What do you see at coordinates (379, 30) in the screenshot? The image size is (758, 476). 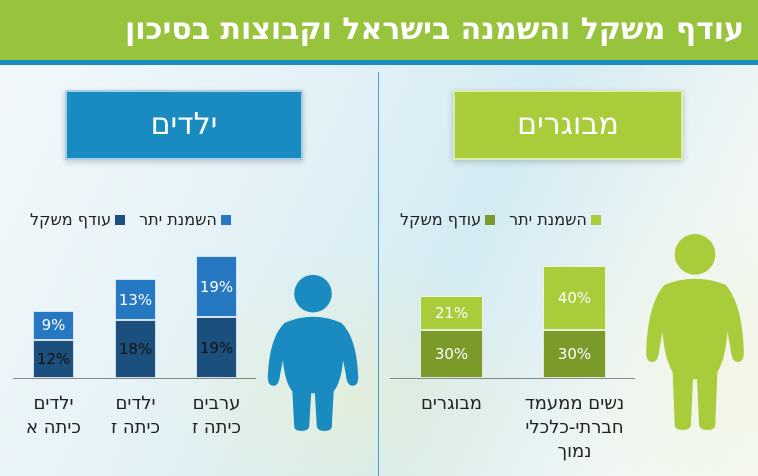 I see `page-title: עודף משקל והשמנה בישראל וקבוצות בסיכון` at bounding box center [379, 30].